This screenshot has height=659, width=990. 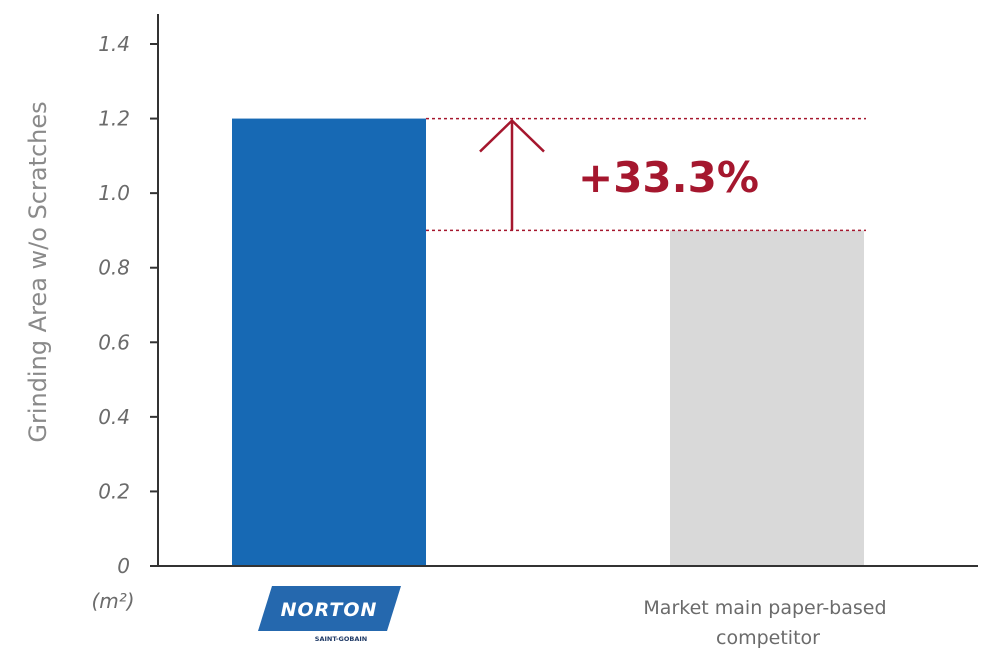 I want to click on y-tick-label: 1.2, so click(x=114, y=119).